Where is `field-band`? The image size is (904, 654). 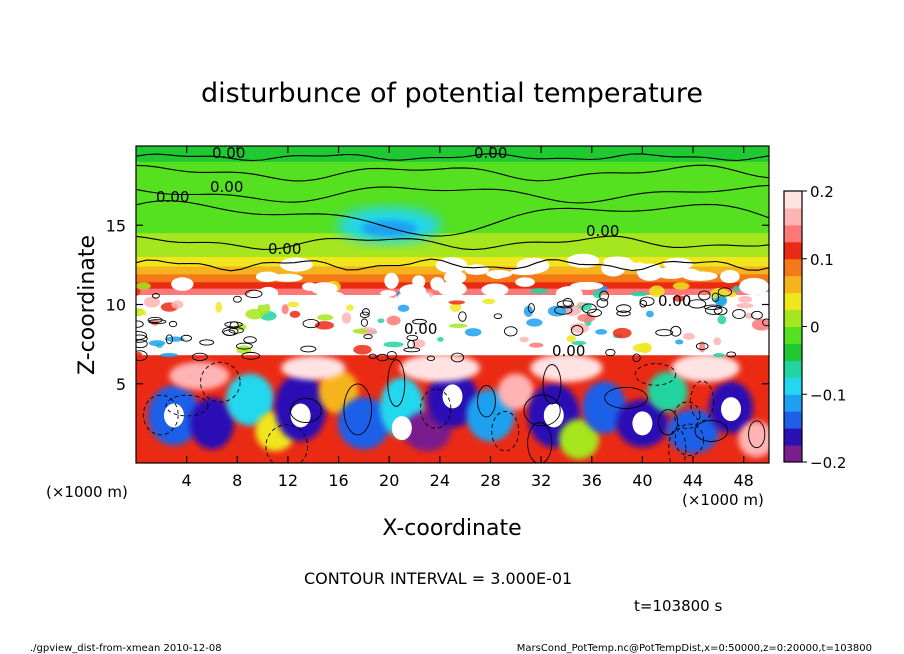 field-band is located at coordinates (452, 245).